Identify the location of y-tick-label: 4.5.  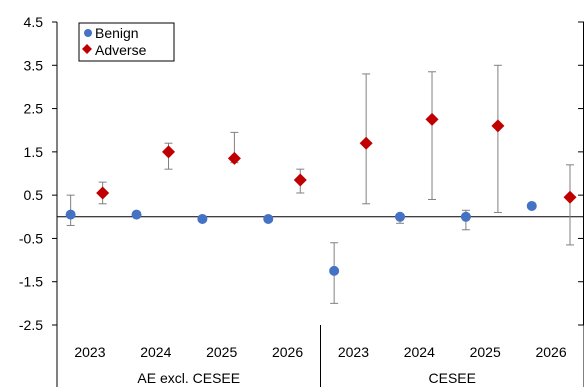
(34, 22).